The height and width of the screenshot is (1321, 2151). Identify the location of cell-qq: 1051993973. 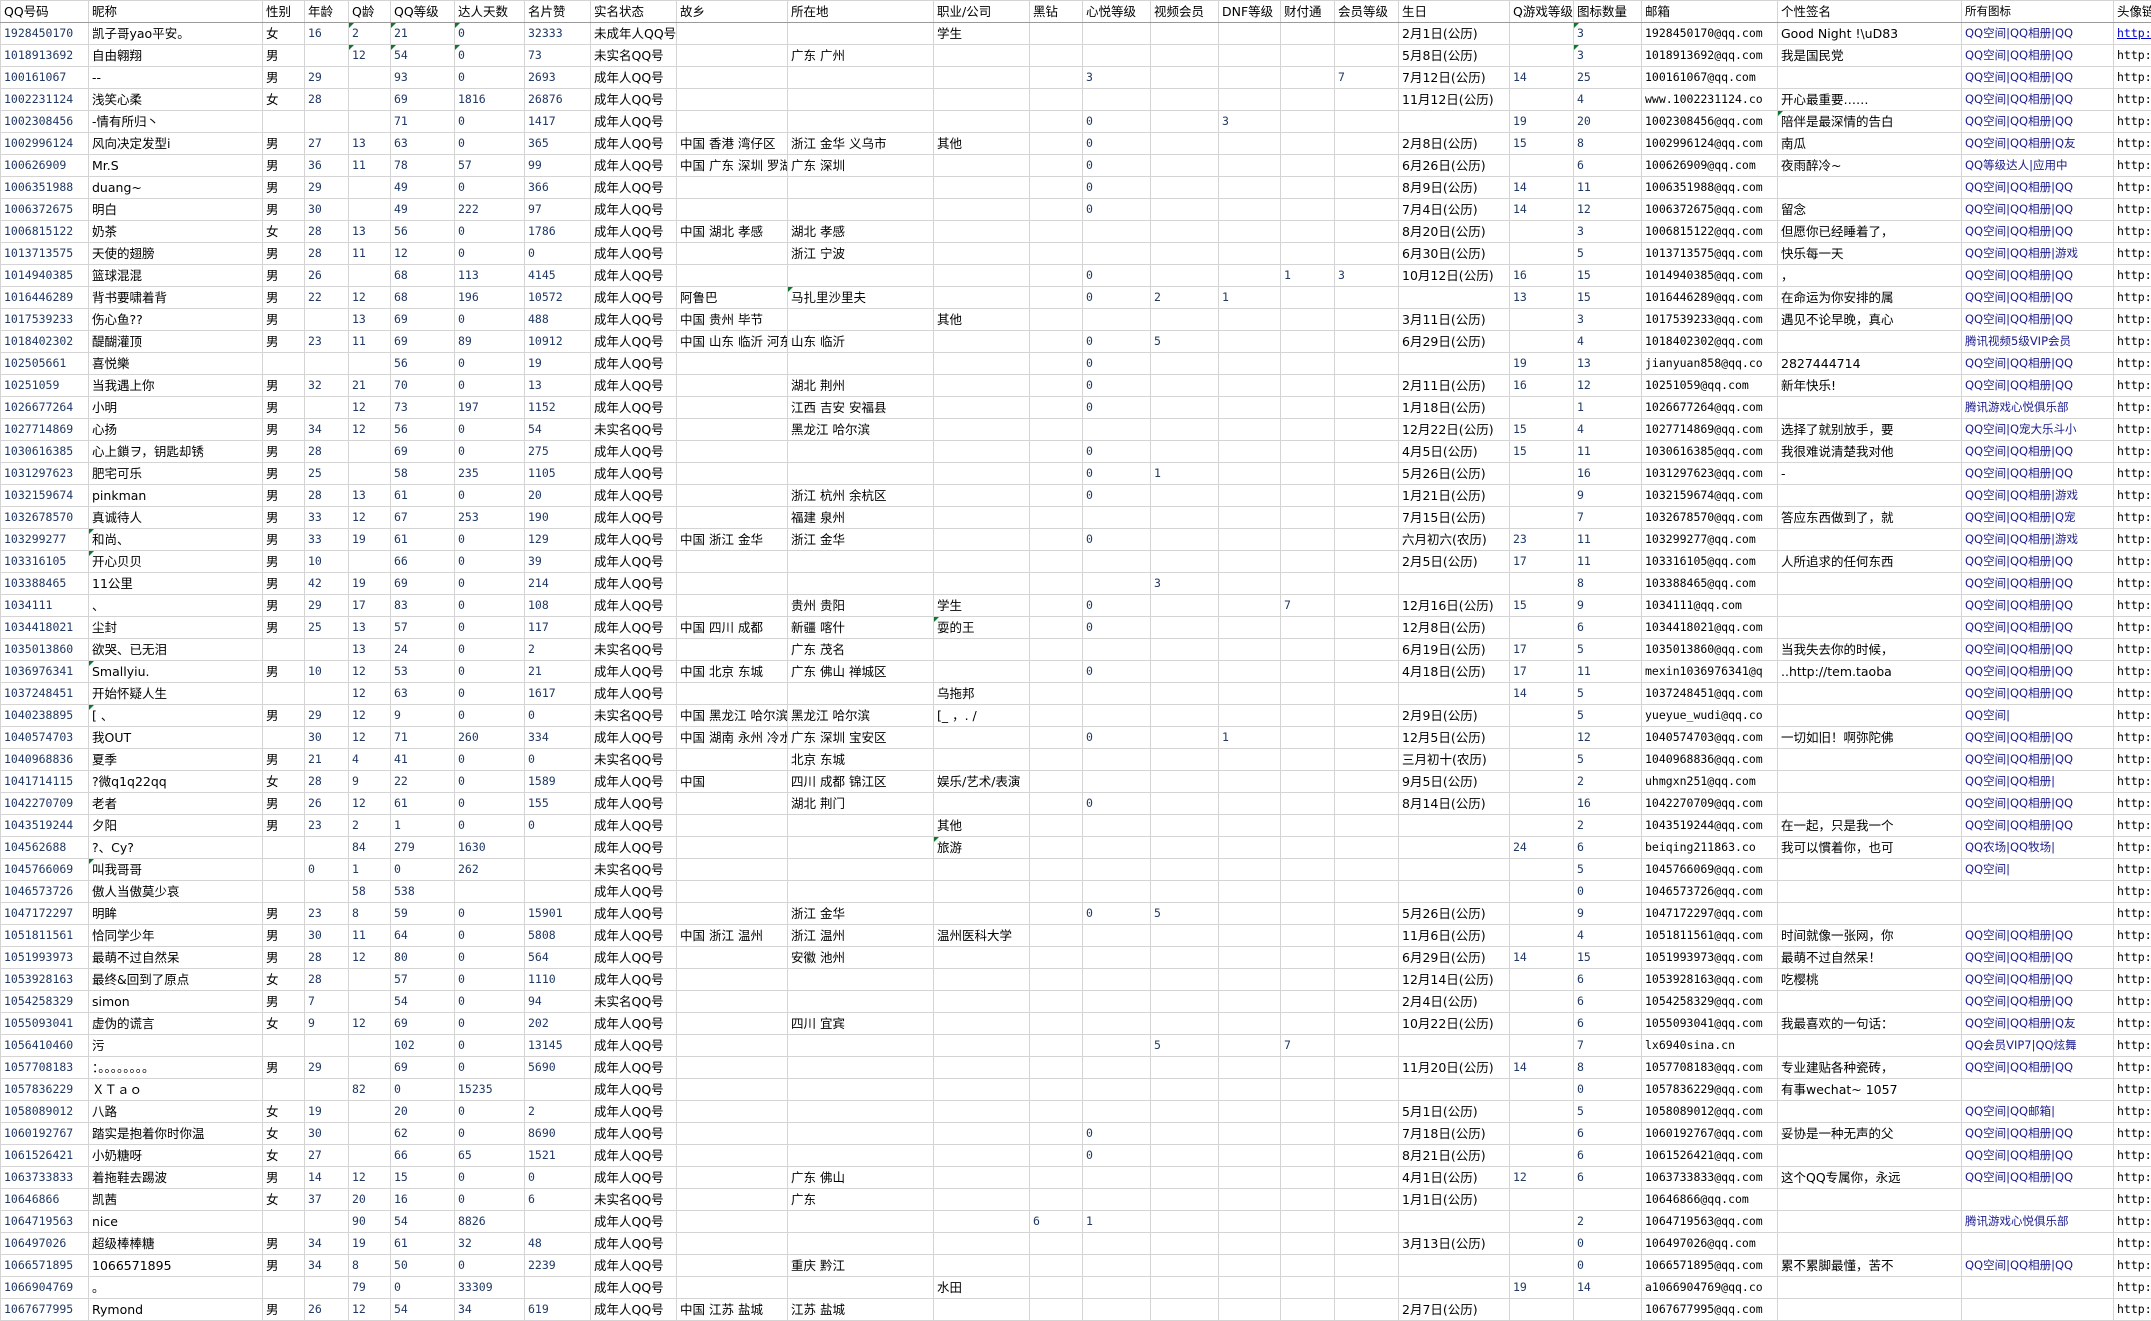
(45, 958).